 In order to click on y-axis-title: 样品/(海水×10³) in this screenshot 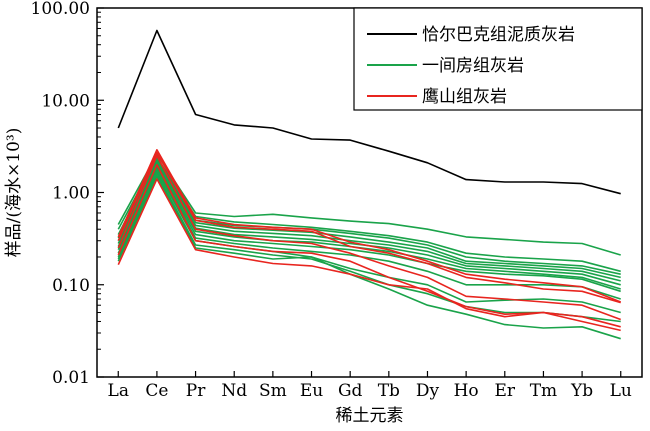, I will do `click(14, 193)`.